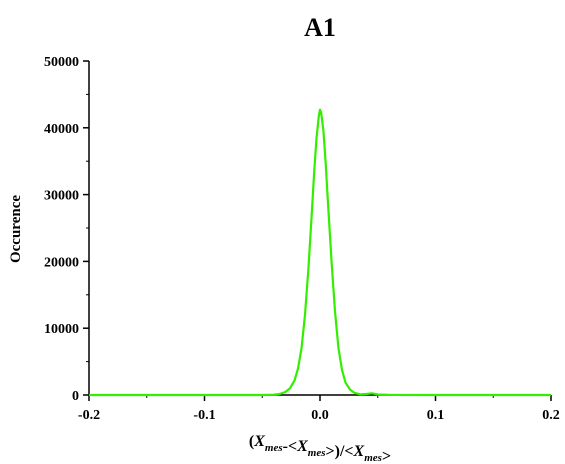 The width and height of the screenshot is (565, 464). I want to click on x-tick-label: -0.1, so click(204, 415).